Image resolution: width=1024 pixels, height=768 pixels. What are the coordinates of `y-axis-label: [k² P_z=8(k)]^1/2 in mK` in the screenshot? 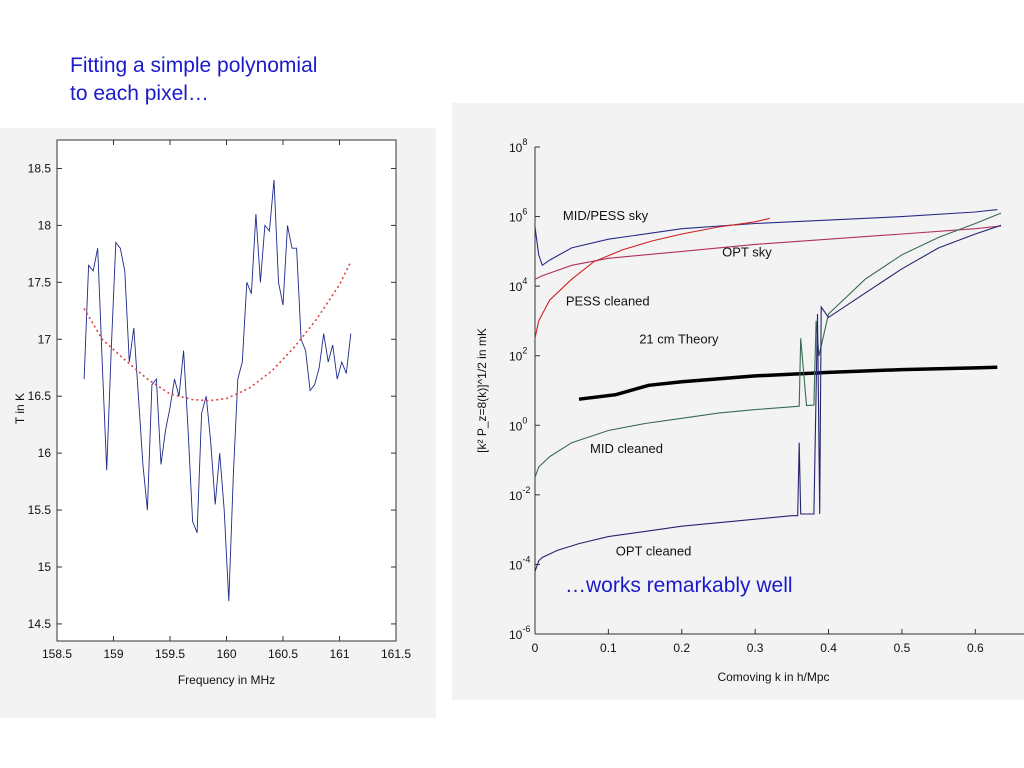 It's located at (482, 390).